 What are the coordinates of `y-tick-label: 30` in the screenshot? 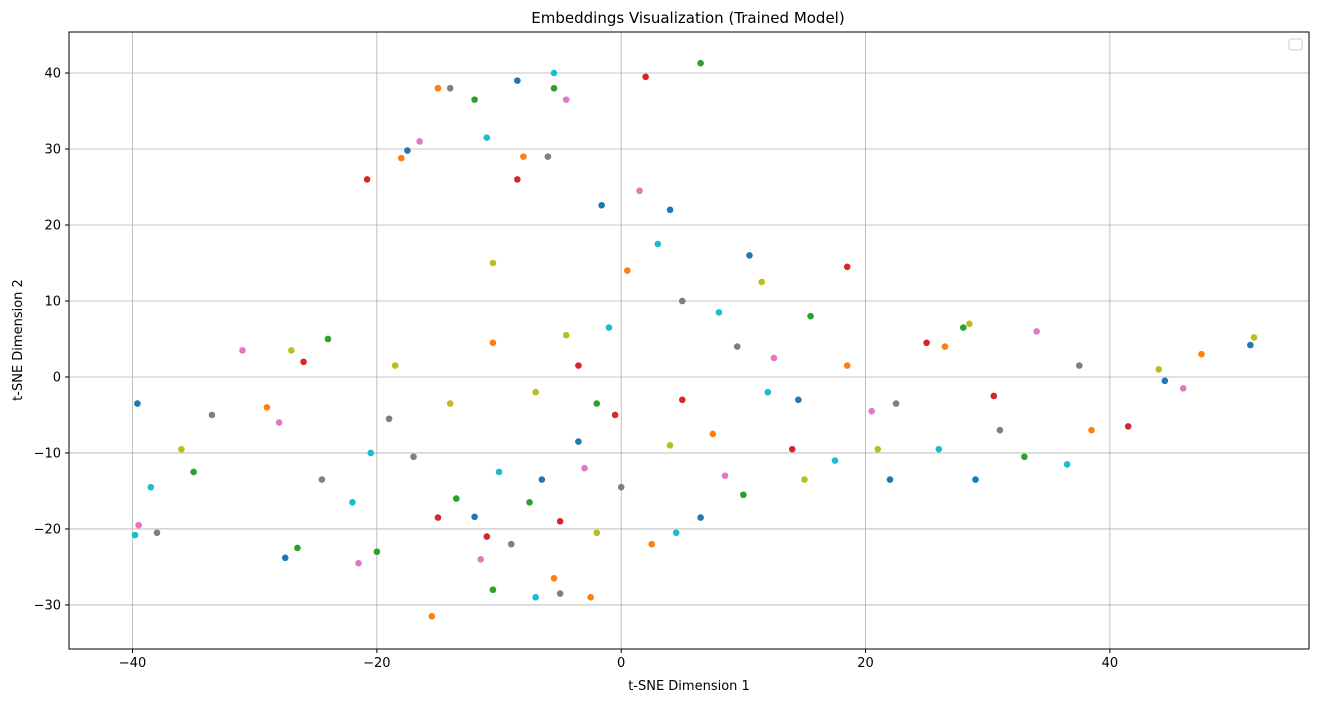 It's located at (52, 150).